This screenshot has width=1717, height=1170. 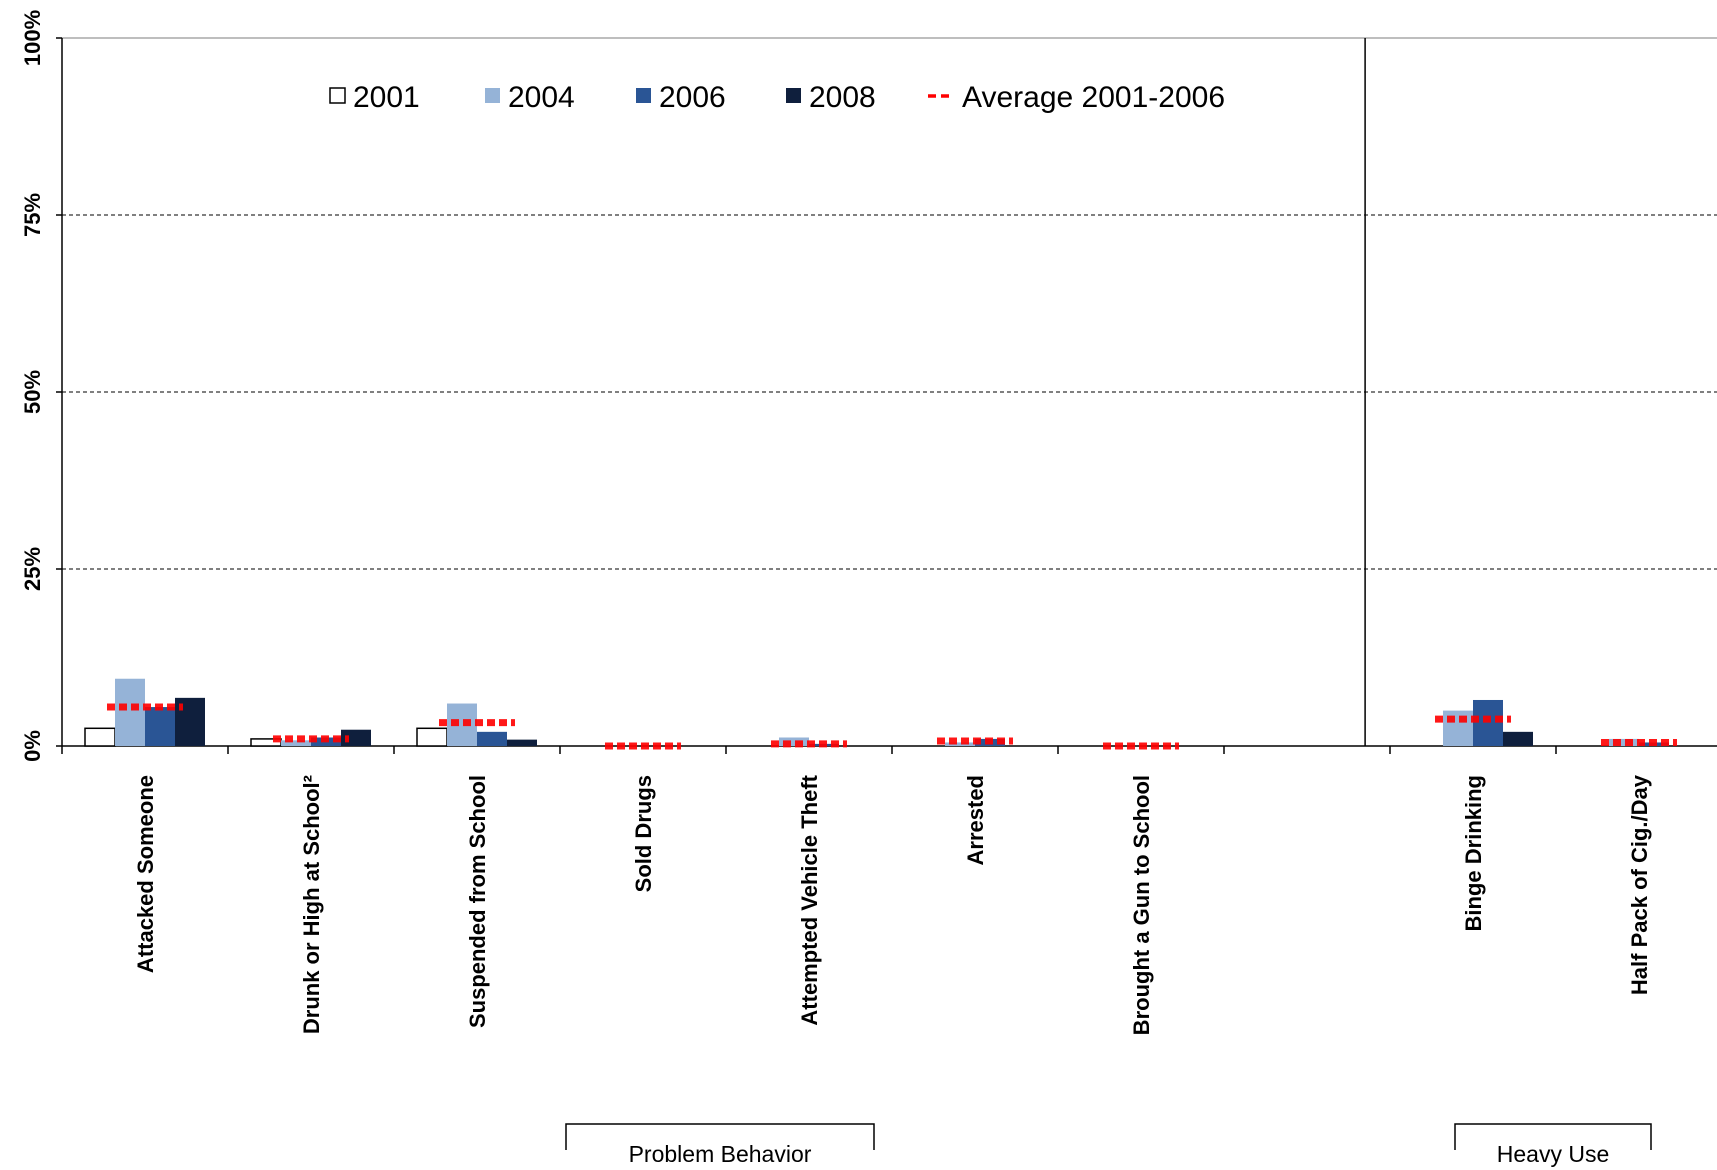 What do you see at coordinates (1639, 884) in the screenshot?
I see `category-label-9: Half Pack of Cig./Day` at bounding box center [1639, 884].